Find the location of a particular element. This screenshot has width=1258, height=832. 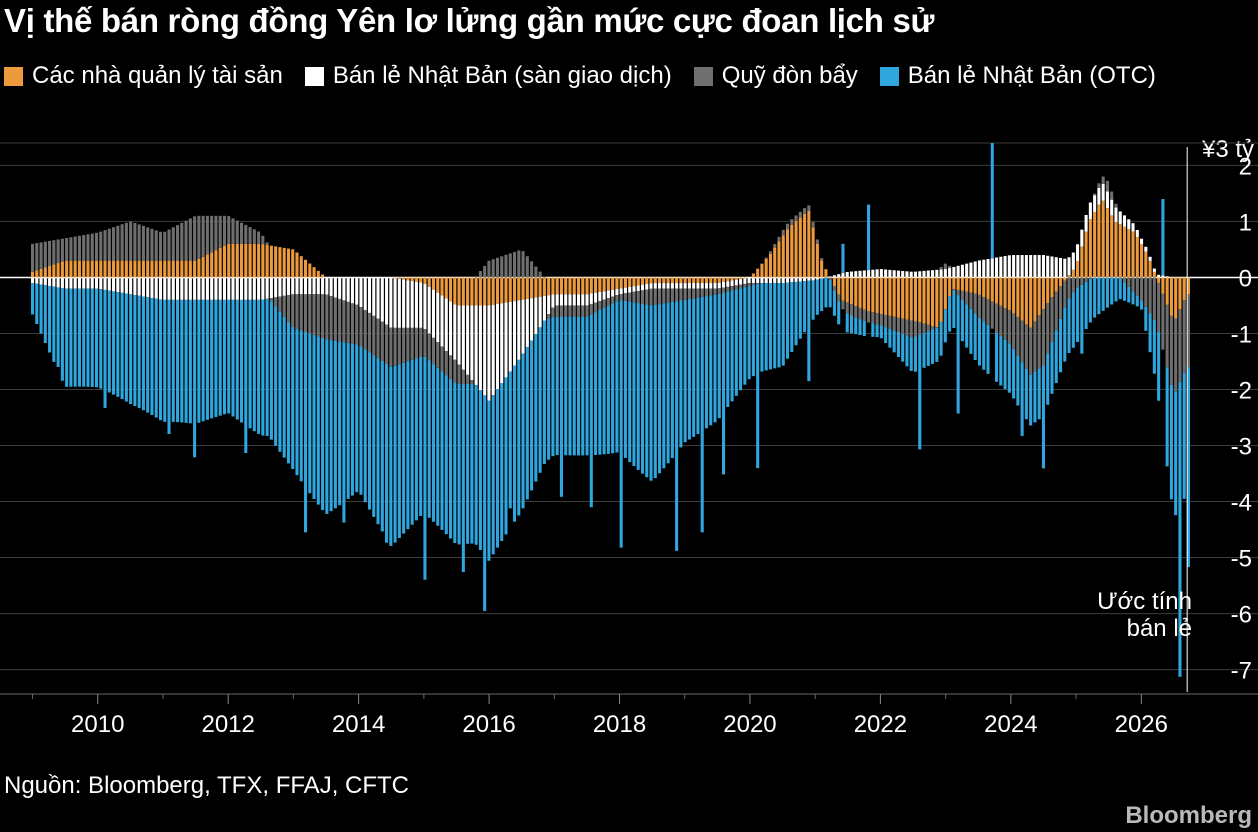

y-tick-label: -2 is located at coordinates (1241, 390).